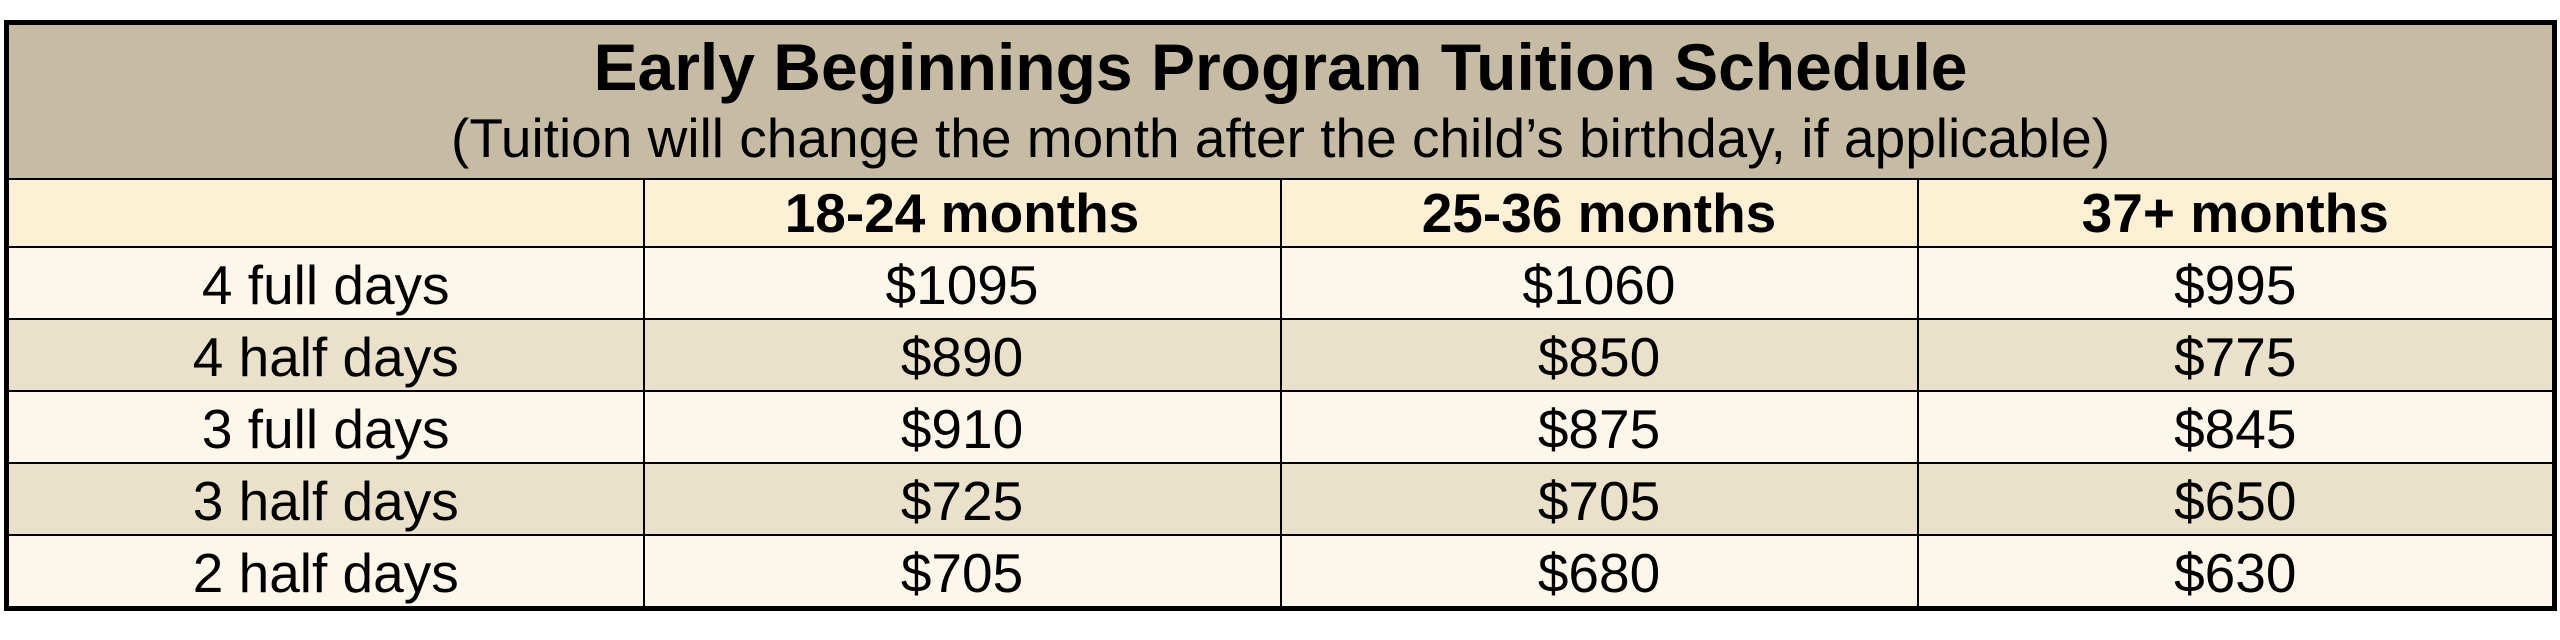 The height and width of the screenshot is (640, 2560). What do you see at coordinates (325, 427) in the screenshot?
I see `row-label: 3 full days` at bounding box center [325, 427].